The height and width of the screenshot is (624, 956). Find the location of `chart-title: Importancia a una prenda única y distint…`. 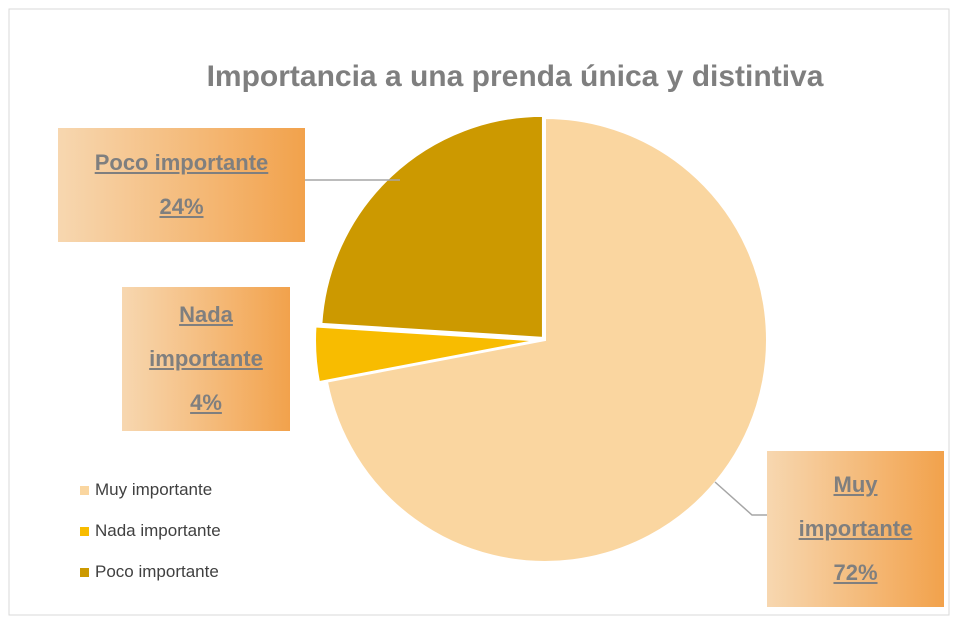

chart-title: Importancia a una prenda única y distint… is located at coordinates (515, 76).